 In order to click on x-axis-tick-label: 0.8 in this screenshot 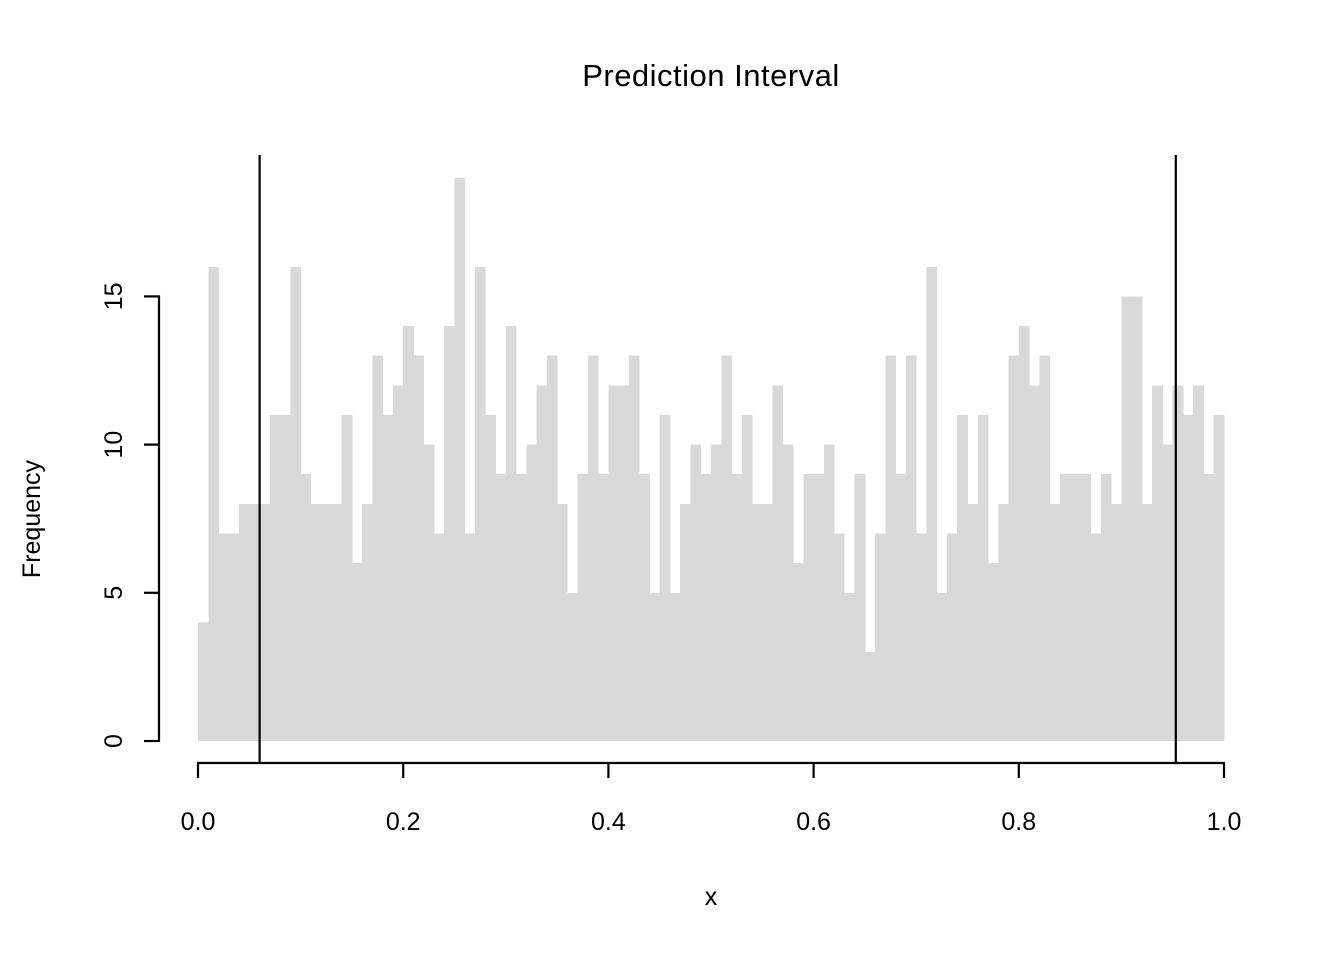, I will do `click(1018, 822)`.